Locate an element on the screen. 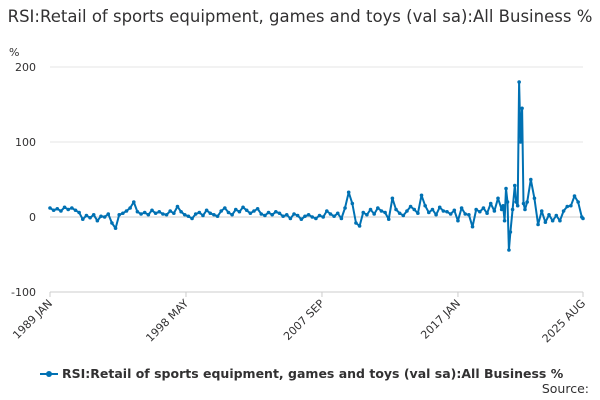 This screenshot has height=400, width=600. x-tick-label: 2017 JAN is located at coordinates (440, 319).